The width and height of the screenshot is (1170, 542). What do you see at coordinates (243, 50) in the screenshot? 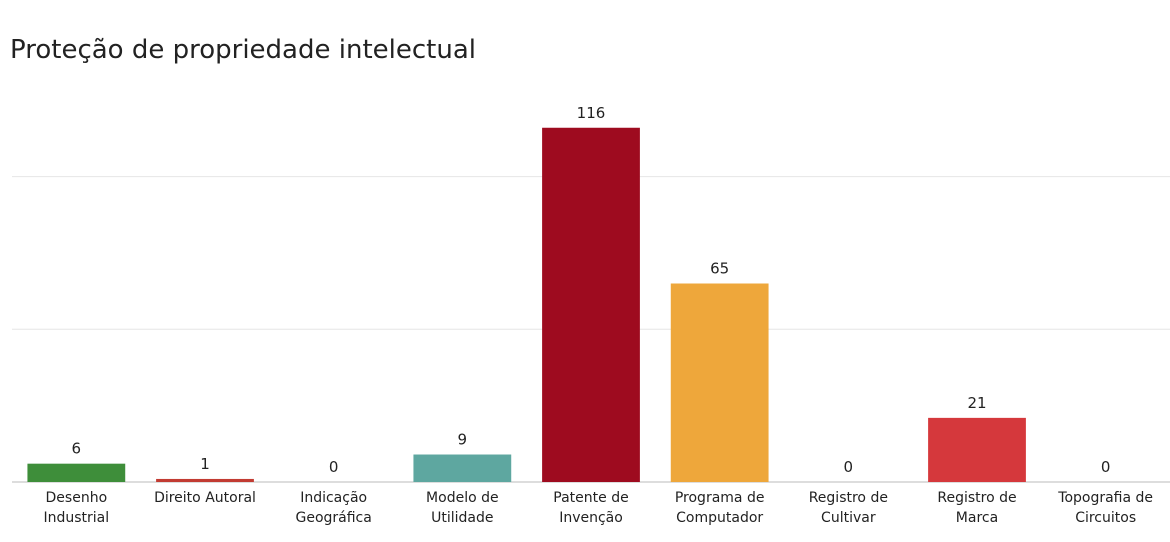
I see `chart-title: Proteção de propriedade intelectual` at bounding box center [243, 50].